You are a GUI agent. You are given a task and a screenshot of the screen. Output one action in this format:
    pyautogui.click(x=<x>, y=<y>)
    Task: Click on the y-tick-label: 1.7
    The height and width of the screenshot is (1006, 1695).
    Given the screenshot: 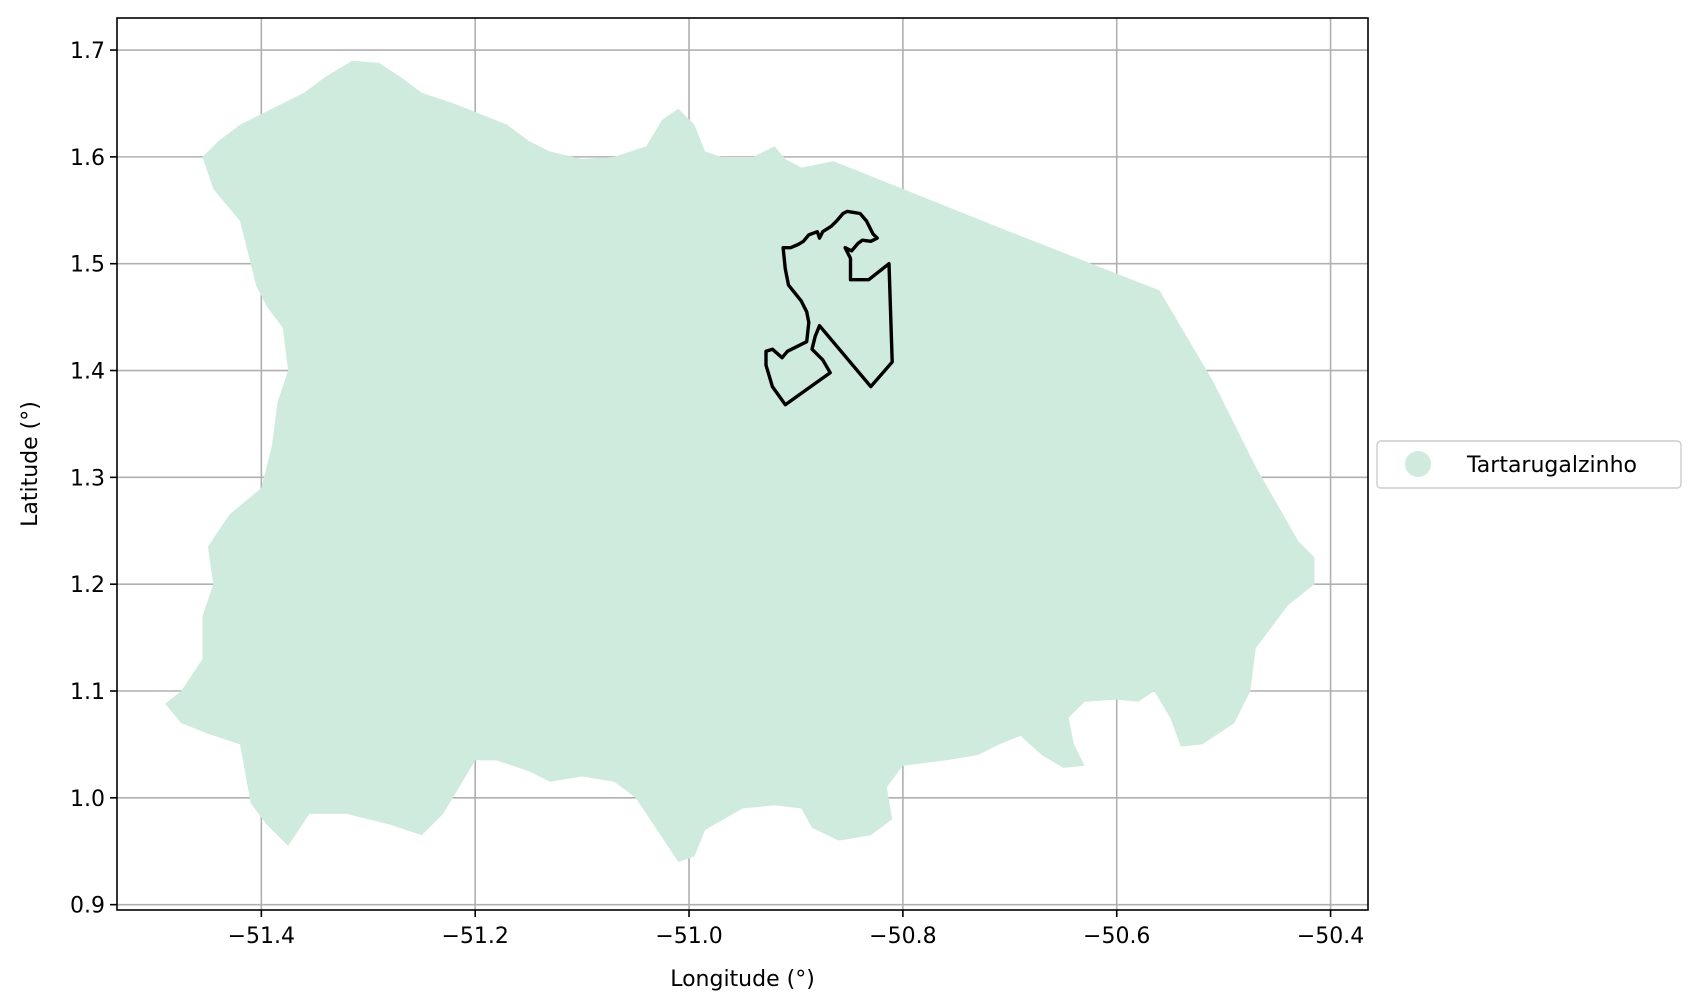 What is the action you would take?
    pyautogui.click(x=87, y=51)
    